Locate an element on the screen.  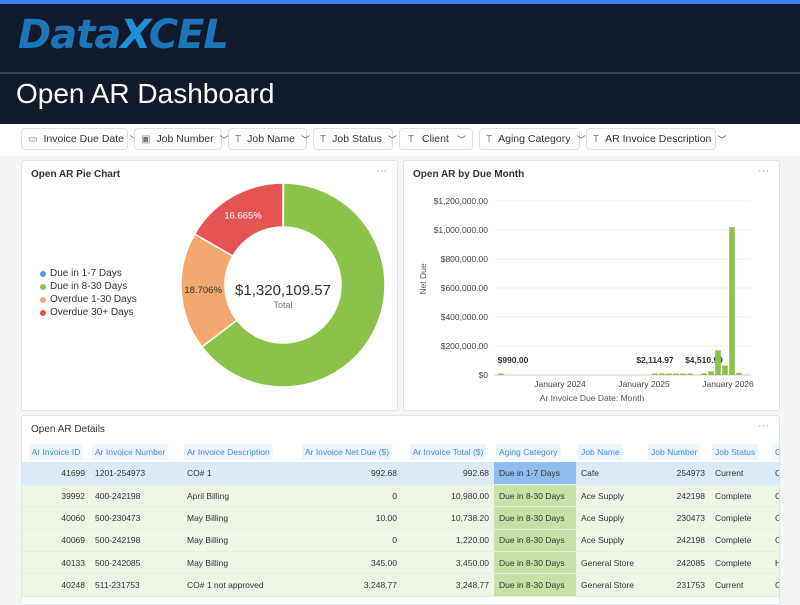
slice-label: 16.665% is located at coordinates (243, 216).